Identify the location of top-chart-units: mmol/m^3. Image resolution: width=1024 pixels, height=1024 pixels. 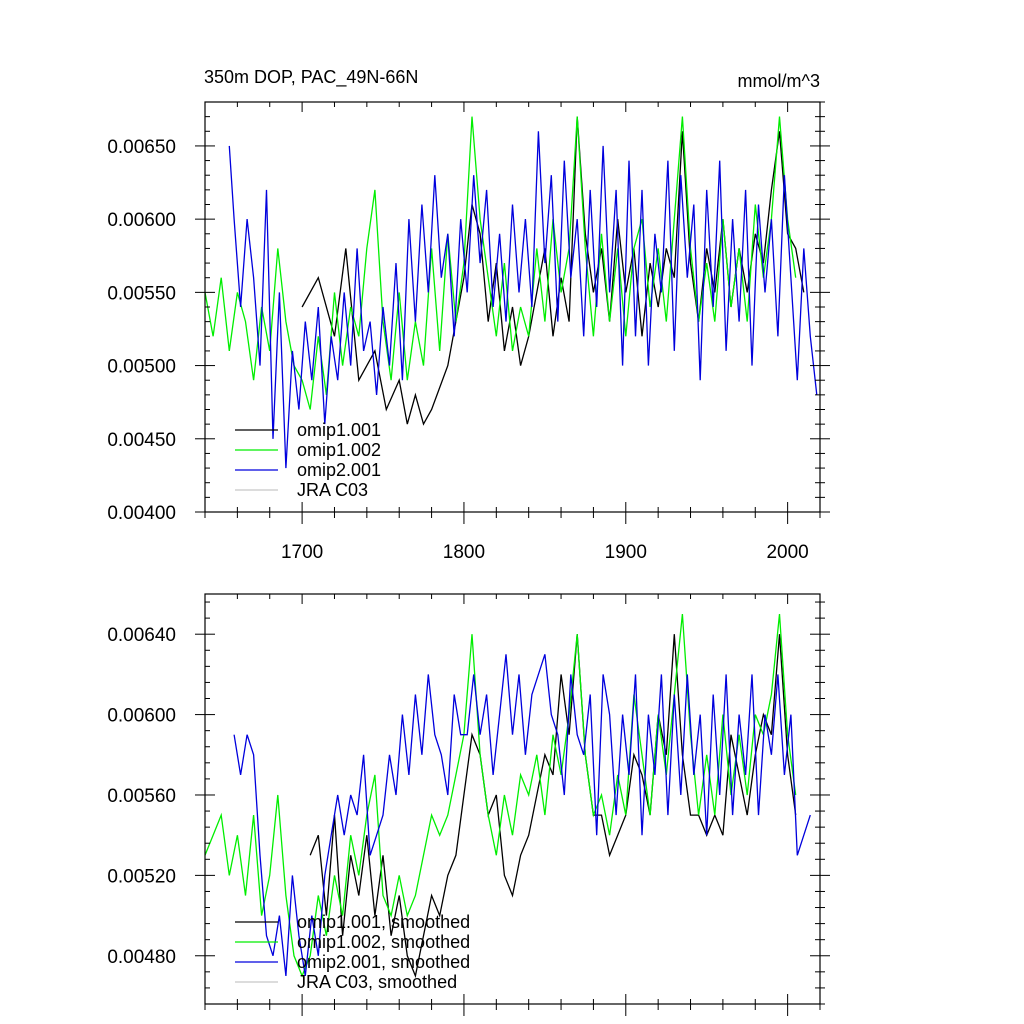
(779, 81).